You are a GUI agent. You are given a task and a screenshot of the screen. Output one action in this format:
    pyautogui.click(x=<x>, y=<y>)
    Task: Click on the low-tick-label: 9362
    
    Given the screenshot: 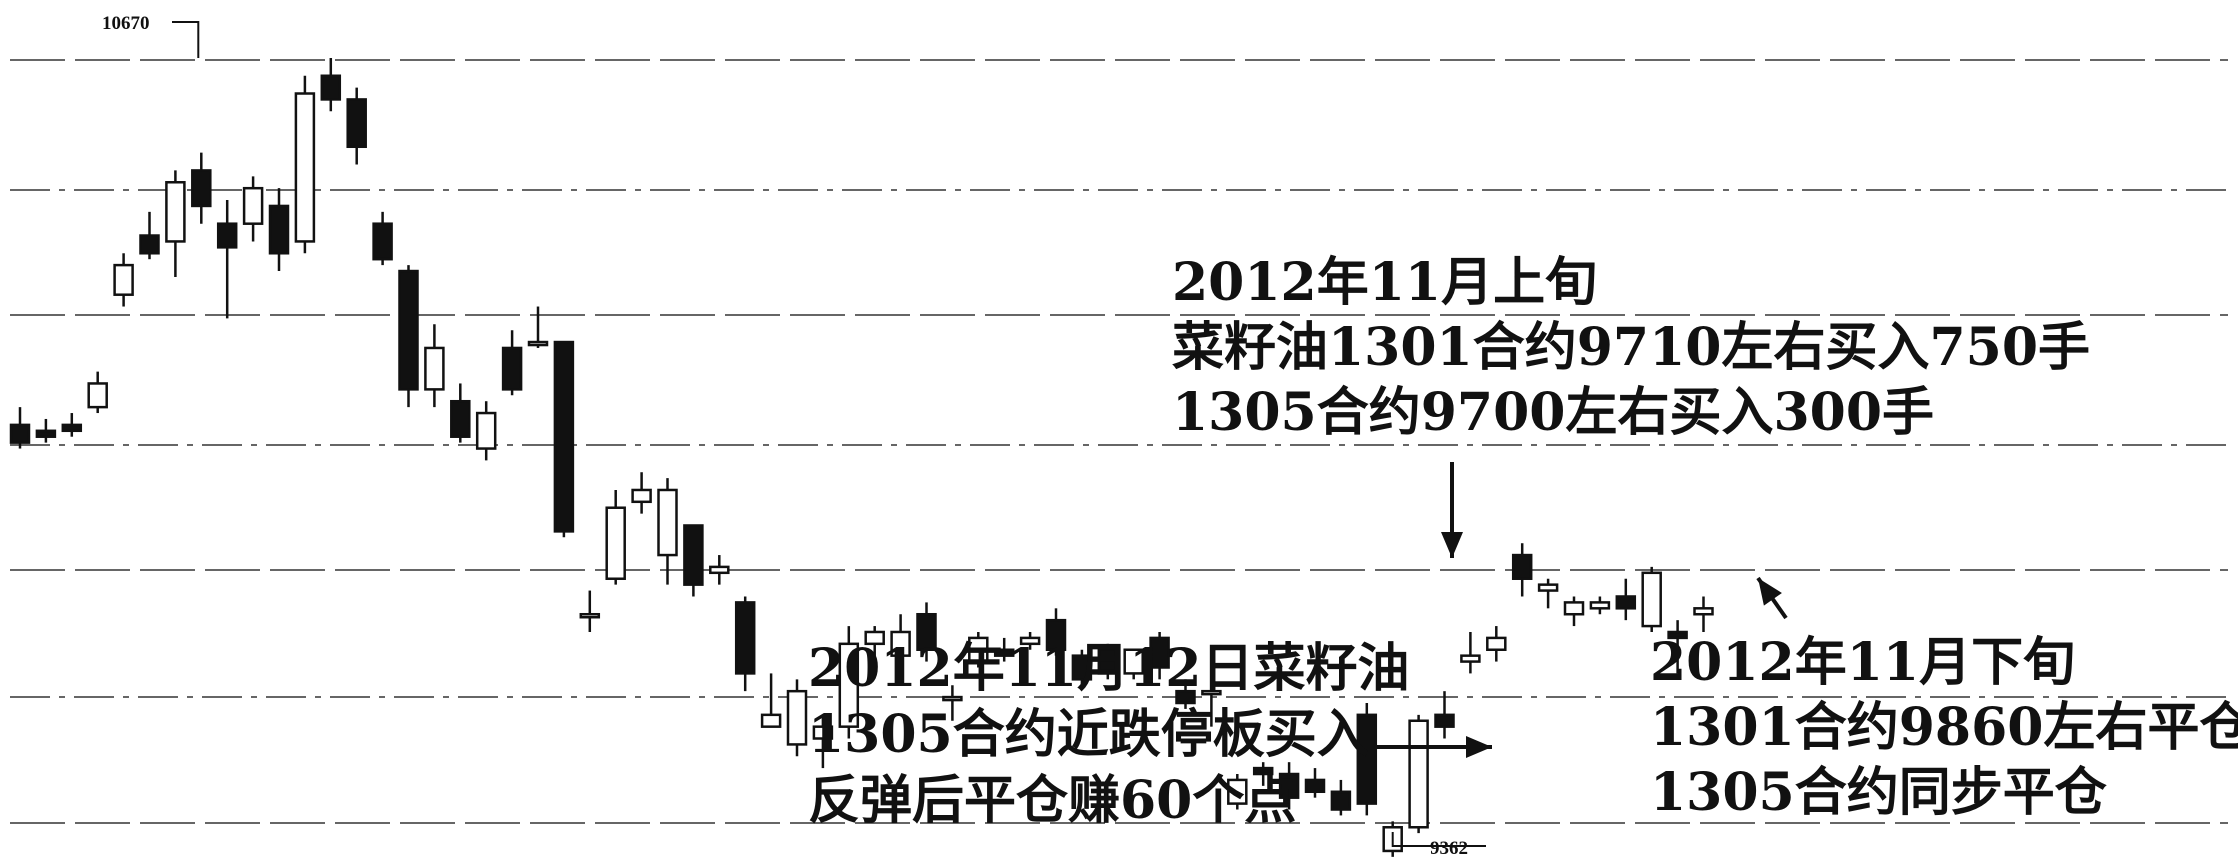 What is the action you would take?
    pyautogui.click(x=1449, y=848)
    